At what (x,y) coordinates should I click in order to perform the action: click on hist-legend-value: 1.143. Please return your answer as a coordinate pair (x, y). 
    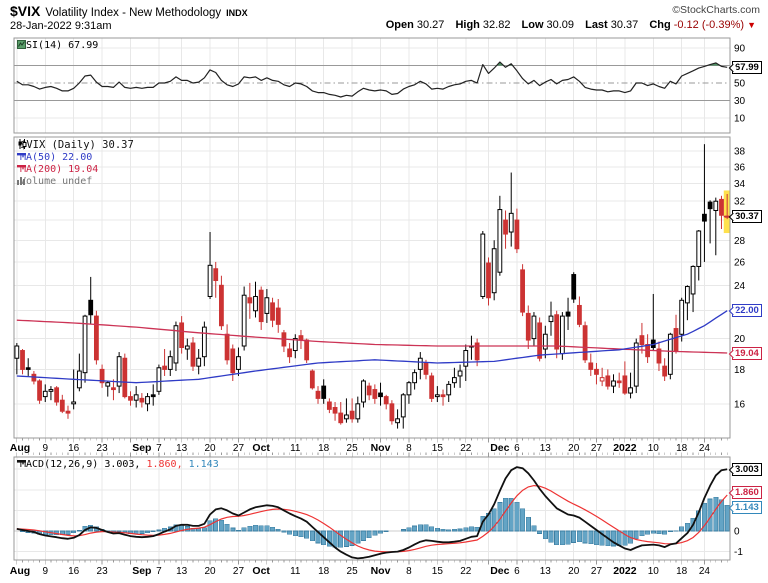
    Looking at the image, I should click on (203, 464).